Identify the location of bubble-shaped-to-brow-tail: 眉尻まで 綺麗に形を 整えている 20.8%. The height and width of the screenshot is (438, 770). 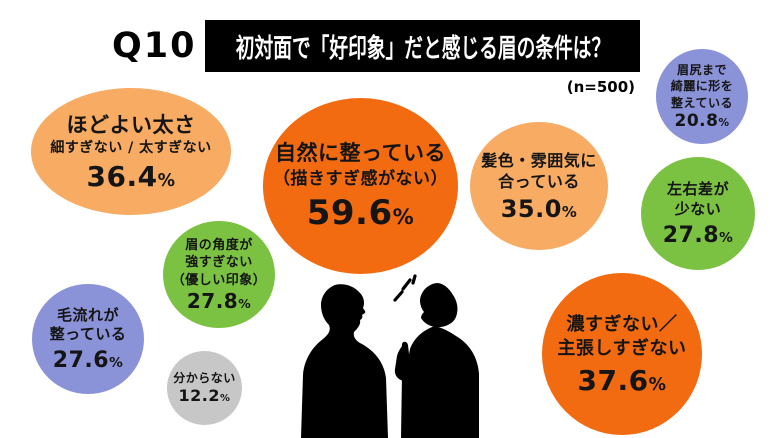
(702, 96).